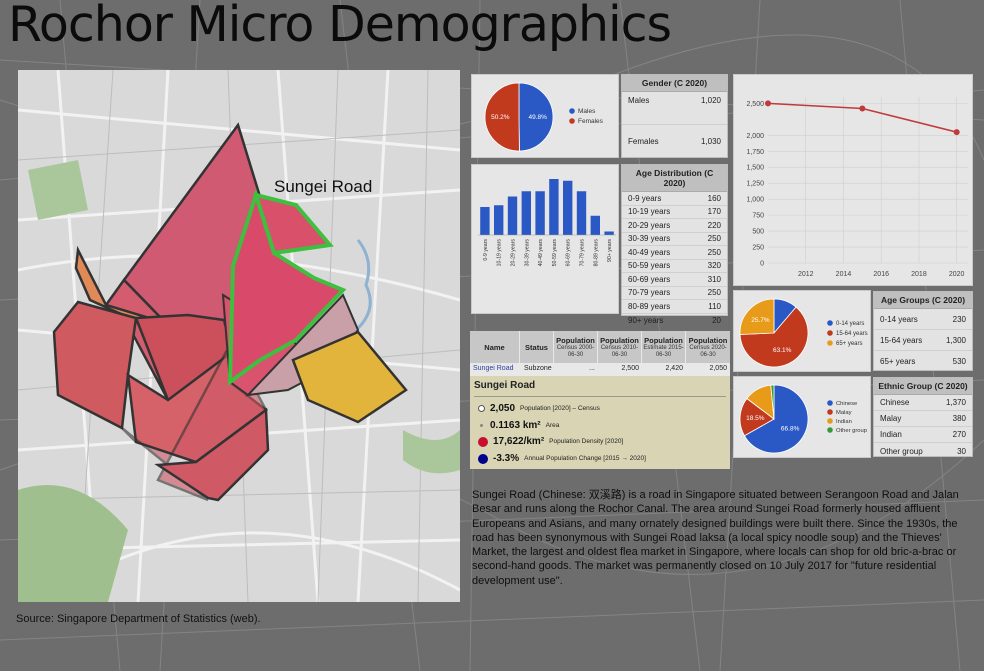 Image resolution: width=984 pixels, height=671 pixels. What do you see at coordinates (755, 168) in the screenshot?
I see `y-tick-label: 1,500` at bounding box center [755, 168].